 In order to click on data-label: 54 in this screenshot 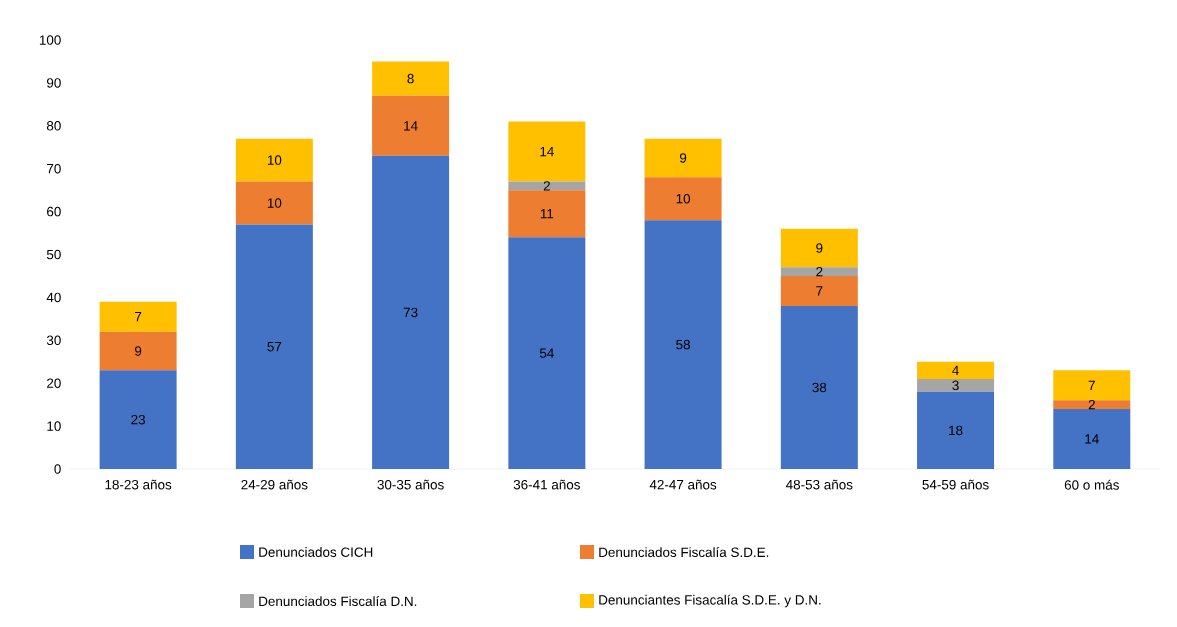, I will do `click(546, 353)`.